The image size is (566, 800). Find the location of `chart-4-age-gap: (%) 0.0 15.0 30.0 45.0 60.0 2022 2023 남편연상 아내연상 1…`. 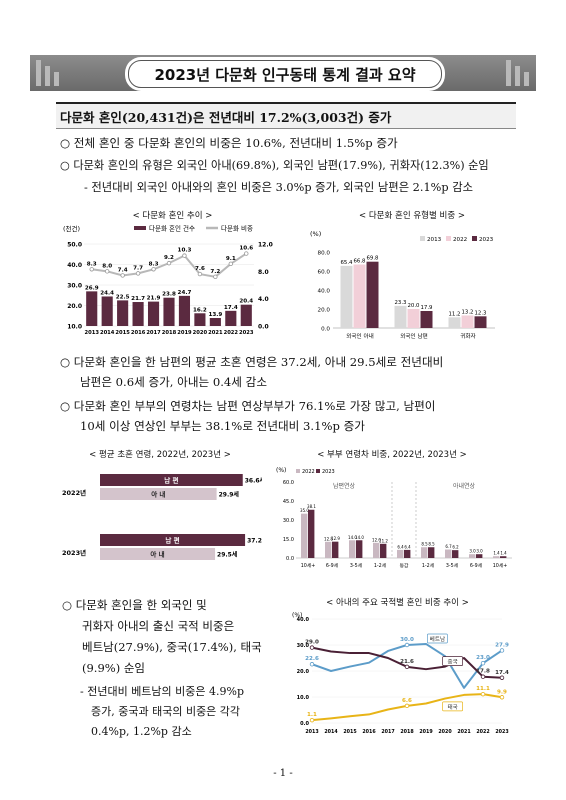

chart-4-age-gap: (%) 0.0 15.0 30.0 45.0 60.0 2022 2023 남편연상 아내연상 1… is located at coordinates (394, 518).